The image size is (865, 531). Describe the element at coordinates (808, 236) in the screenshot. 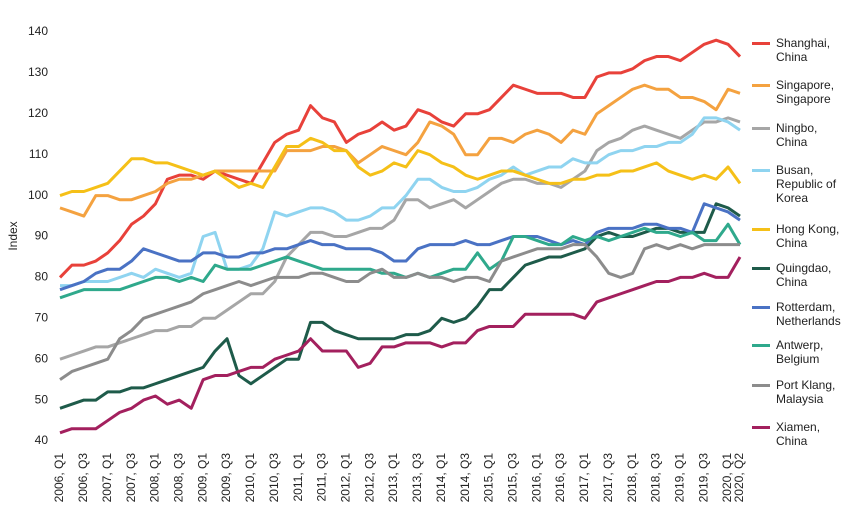

I see `legend-label: Hong Kong, China` at that location.